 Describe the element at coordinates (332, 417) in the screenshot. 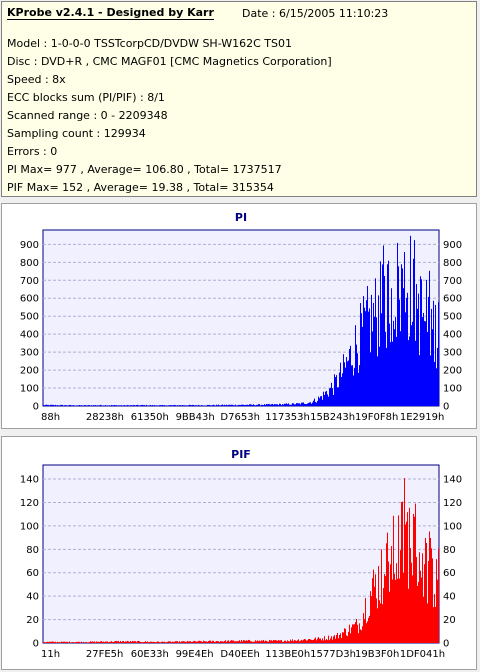

I see `x-tick-label: 15B243h` at that location.